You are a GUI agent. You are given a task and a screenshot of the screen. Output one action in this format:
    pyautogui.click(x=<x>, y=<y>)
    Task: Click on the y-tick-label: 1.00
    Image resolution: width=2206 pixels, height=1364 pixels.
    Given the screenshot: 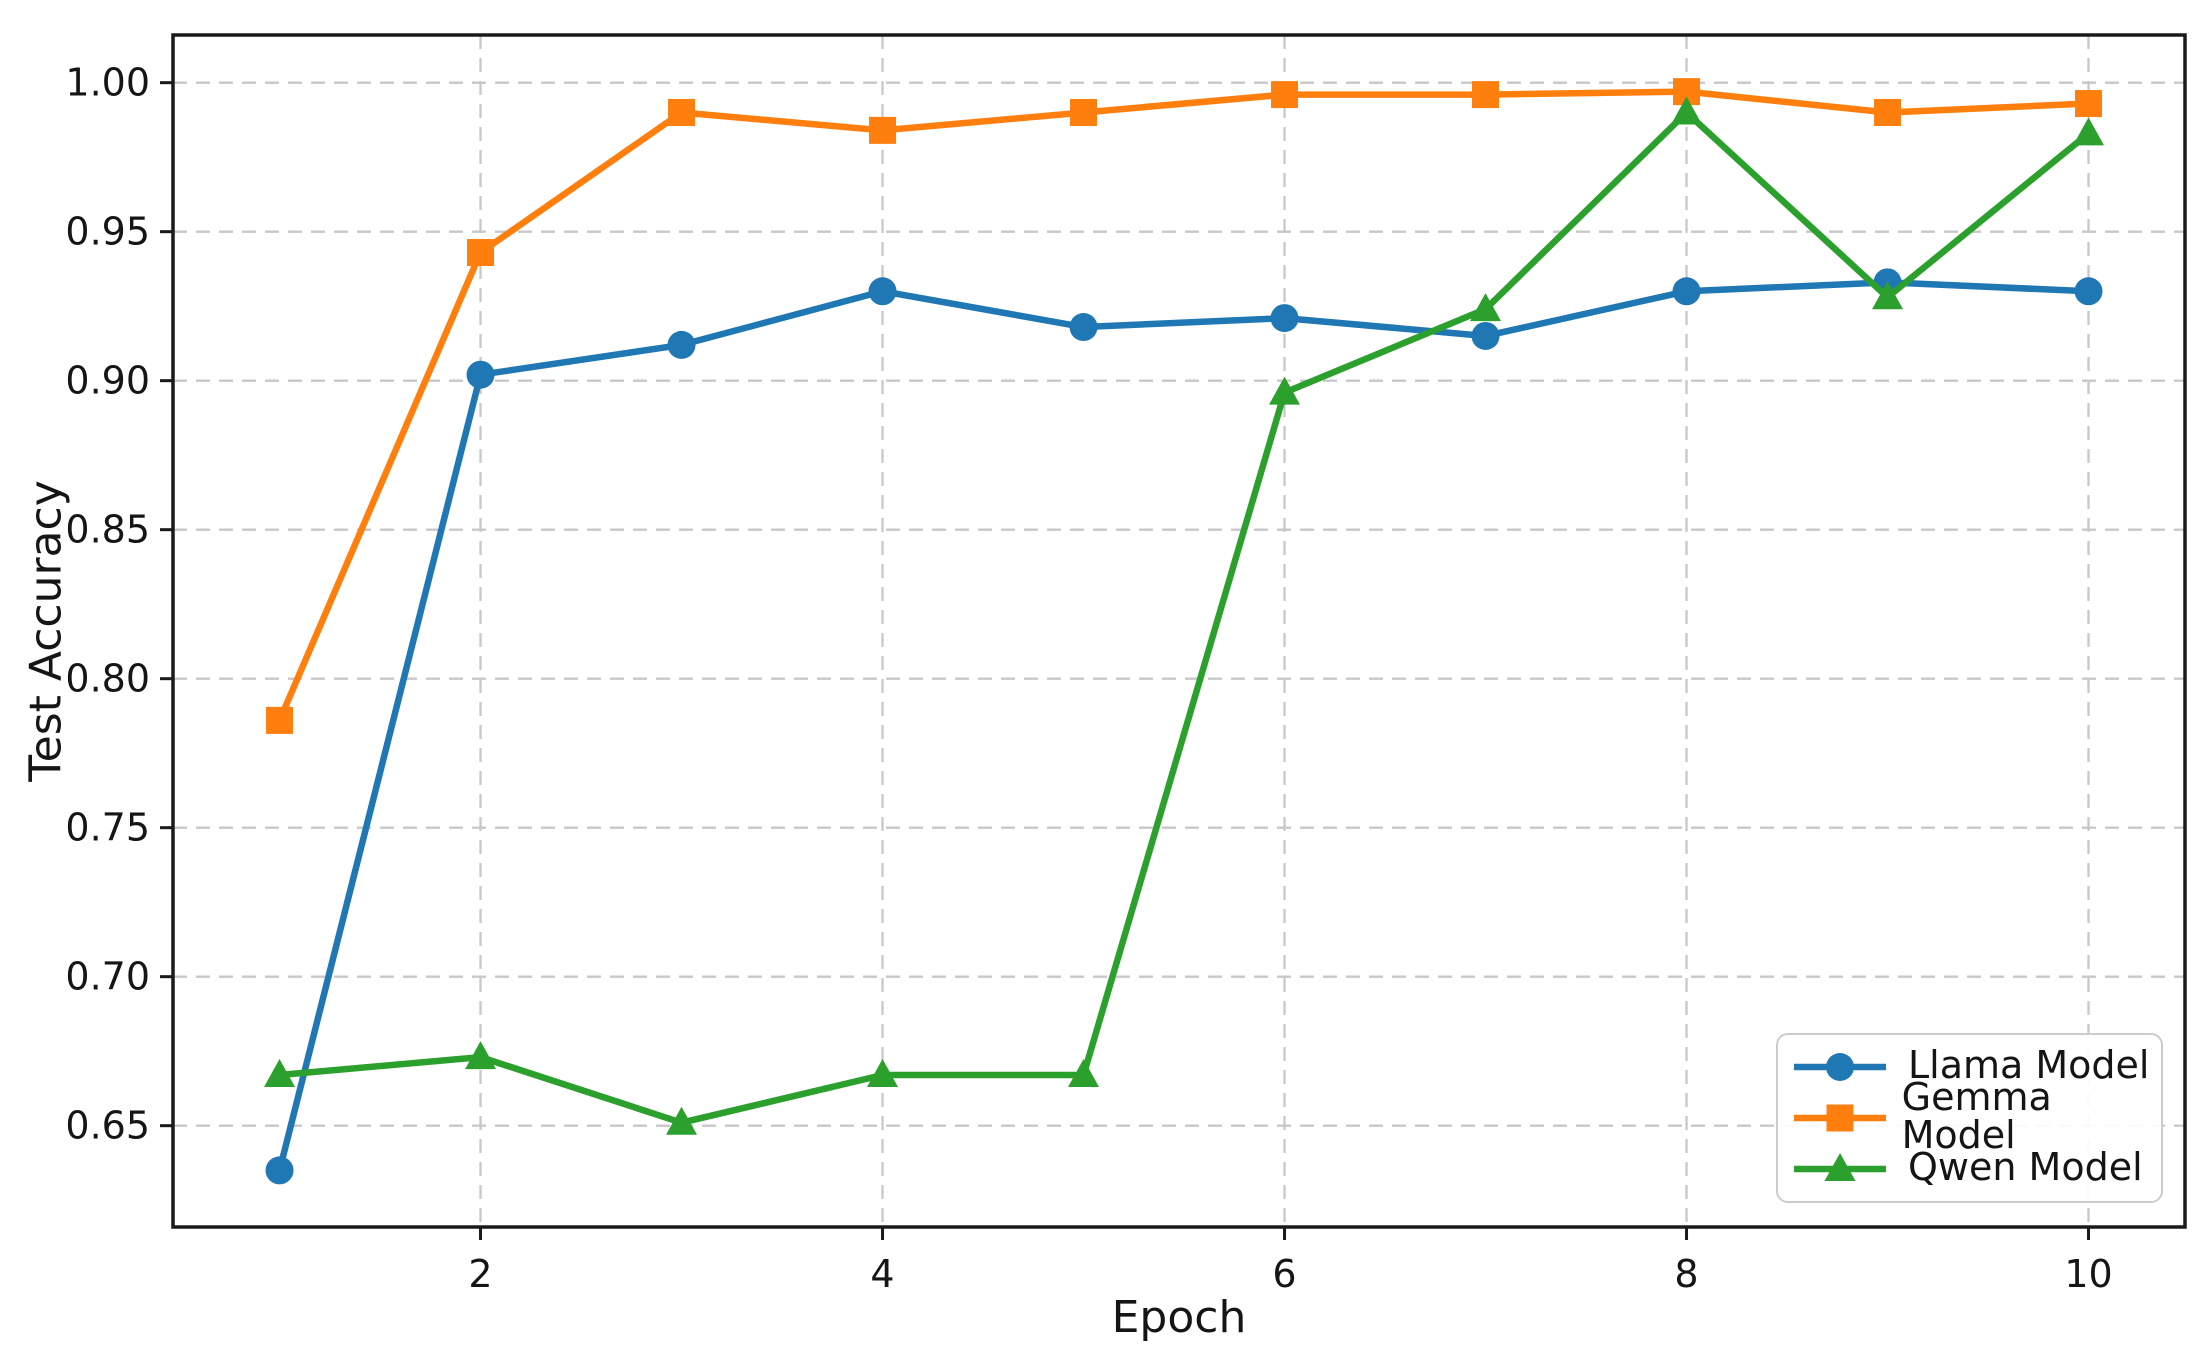 What is the action you would take?
    pyautogui.click(x=107, y=83)
    